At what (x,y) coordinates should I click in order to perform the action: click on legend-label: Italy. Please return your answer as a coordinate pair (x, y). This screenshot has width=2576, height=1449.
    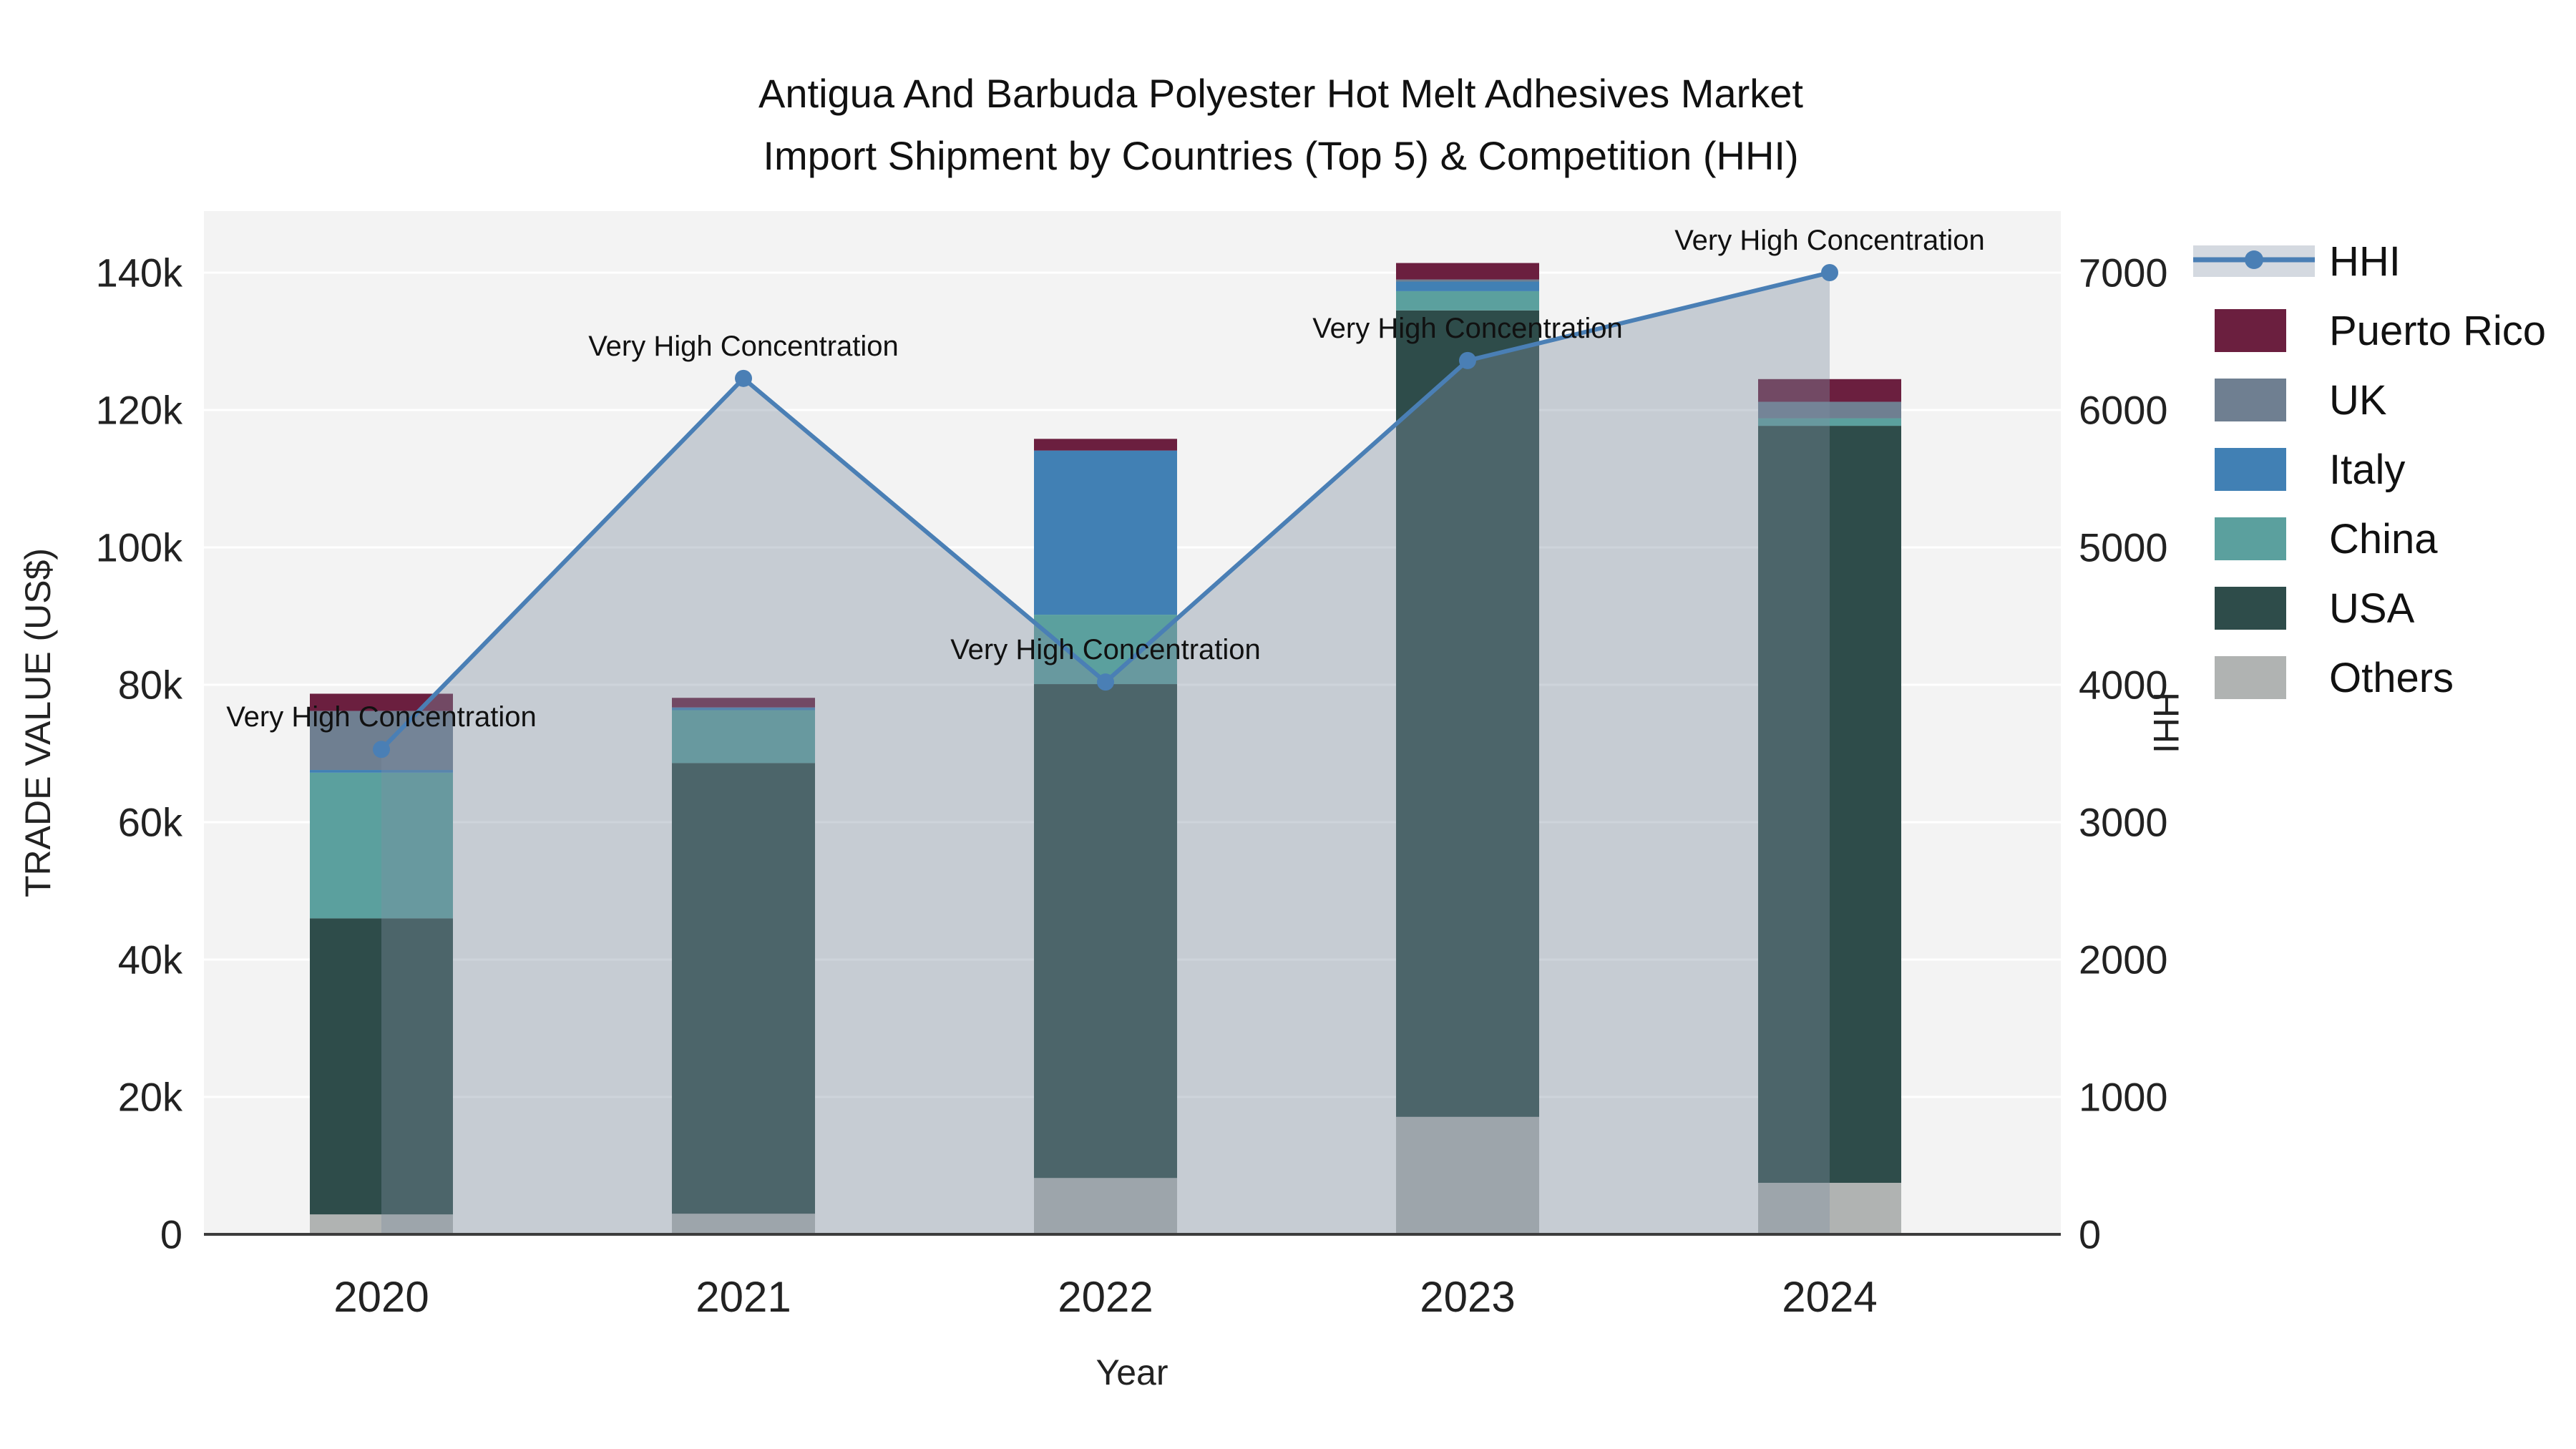
    Looking at the image, I should click on (2367, 470).